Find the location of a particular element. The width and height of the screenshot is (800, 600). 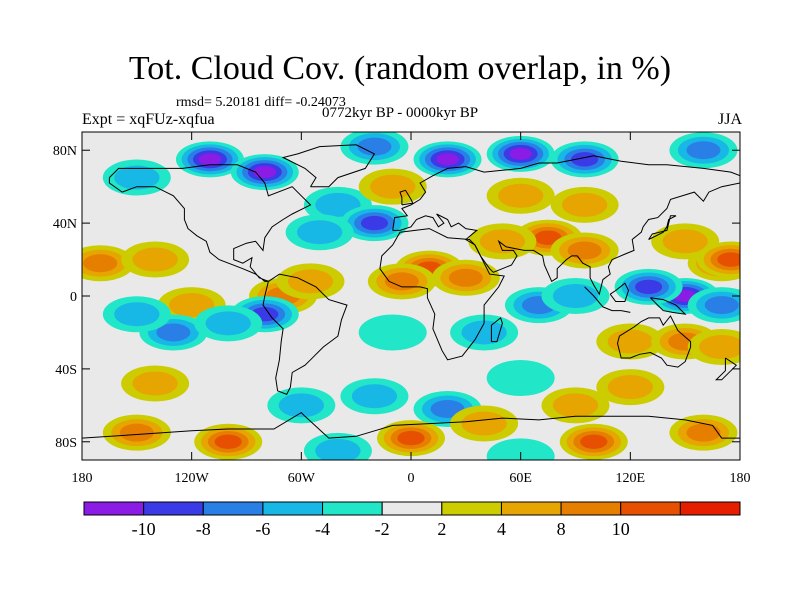

lon-tick-label: 180 is located at coordinates (82, 478).